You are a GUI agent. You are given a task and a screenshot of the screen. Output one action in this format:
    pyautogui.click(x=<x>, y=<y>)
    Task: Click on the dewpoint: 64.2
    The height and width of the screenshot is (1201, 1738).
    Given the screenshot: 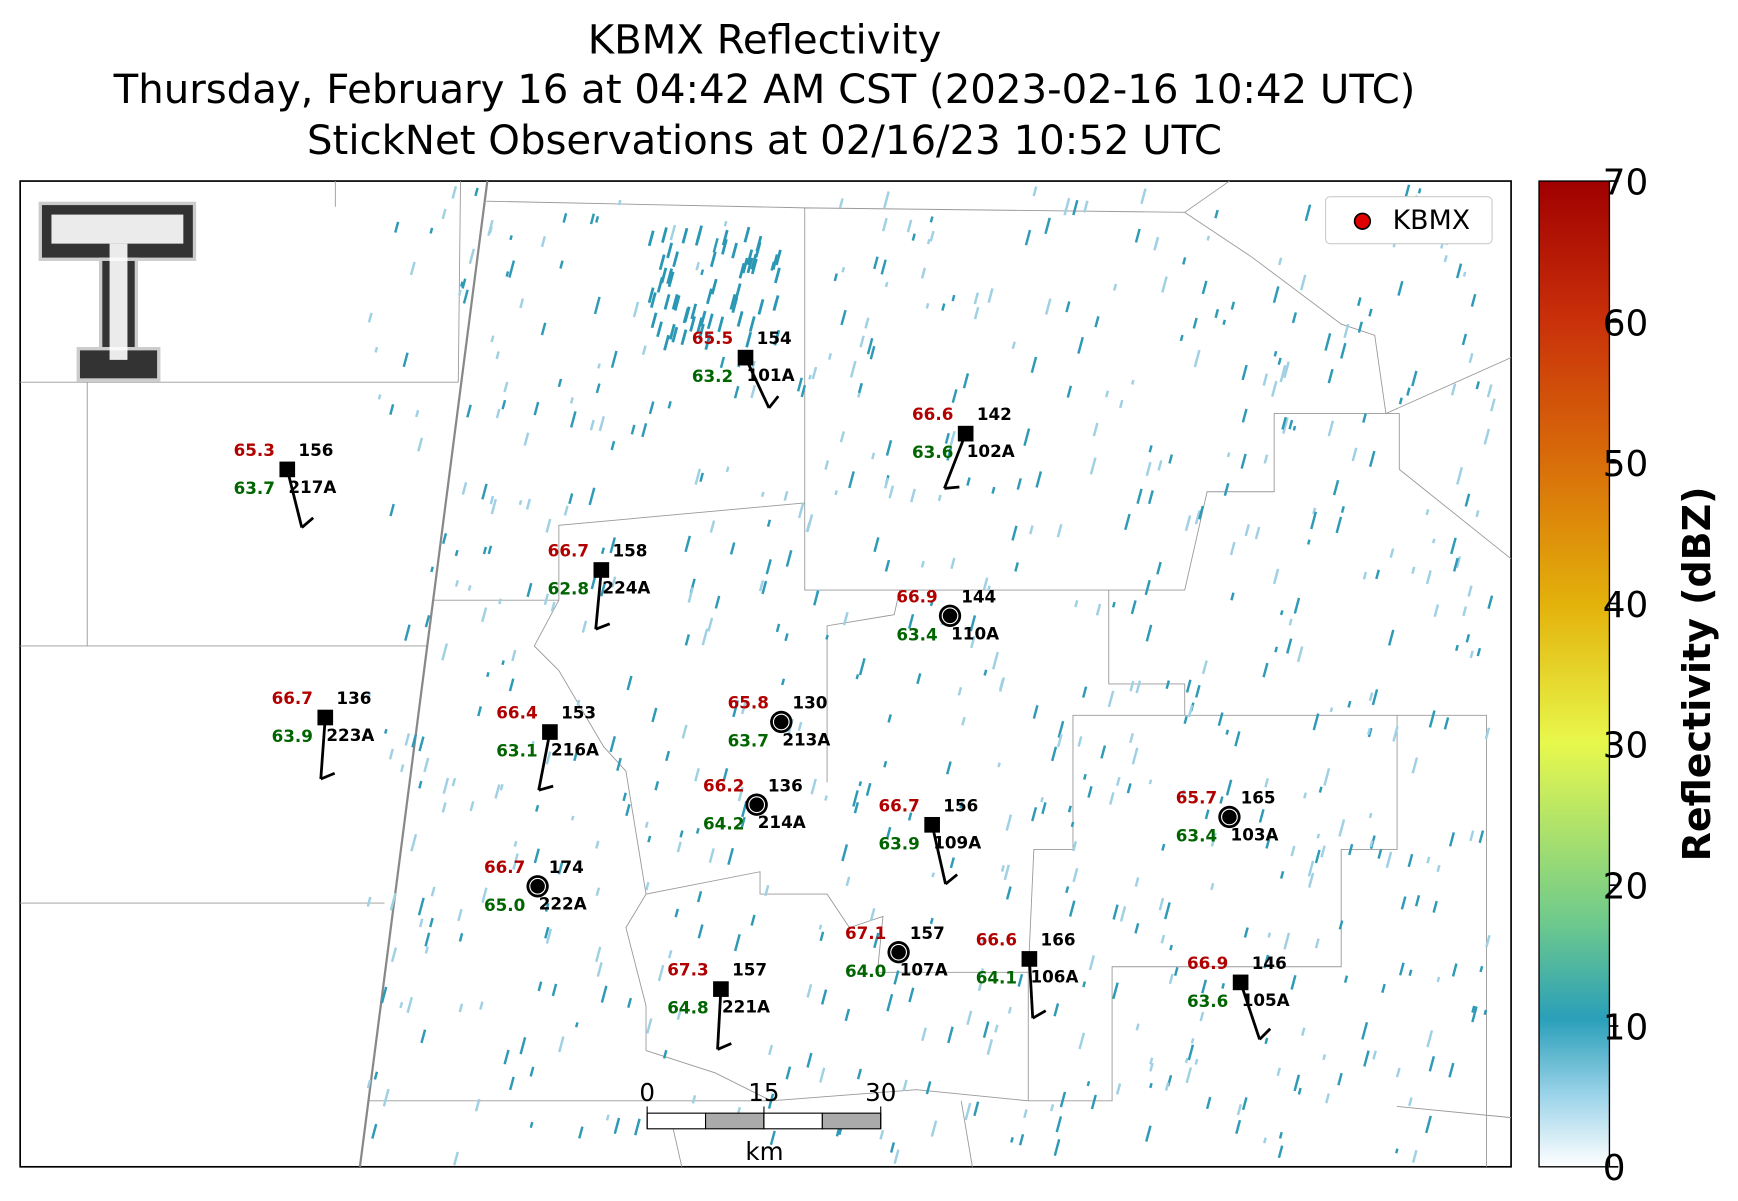 What is the action you would take?
    pyautogui.click(x=723, y=823)
    